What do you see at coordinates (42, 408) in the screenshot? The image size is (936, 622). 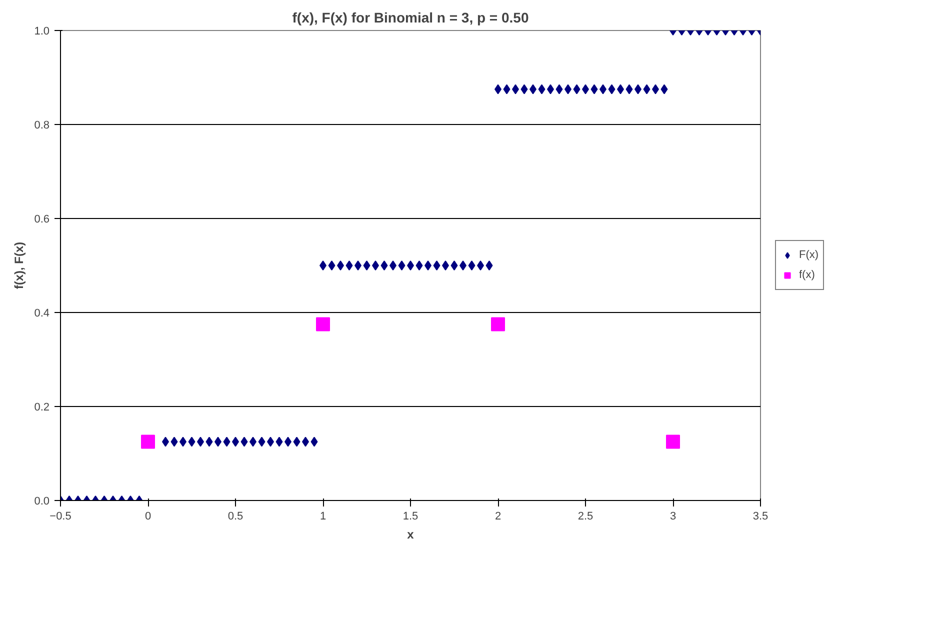 I see `y-tick-label: 0.2` at bounding box center [42, 408].